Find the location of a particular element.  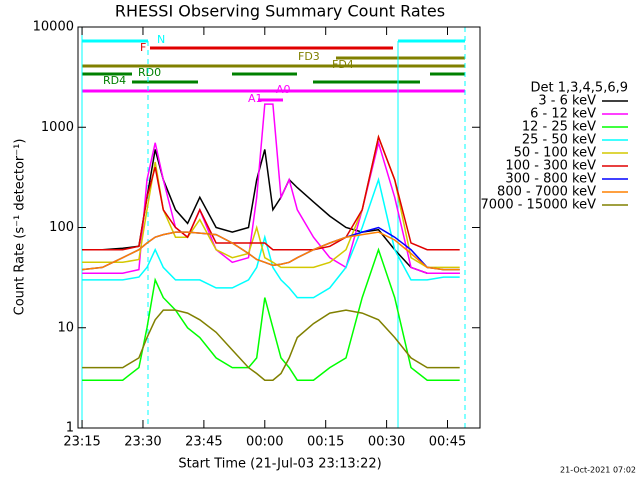

y-tick-label: 100 is located at coordinates (61, 227).